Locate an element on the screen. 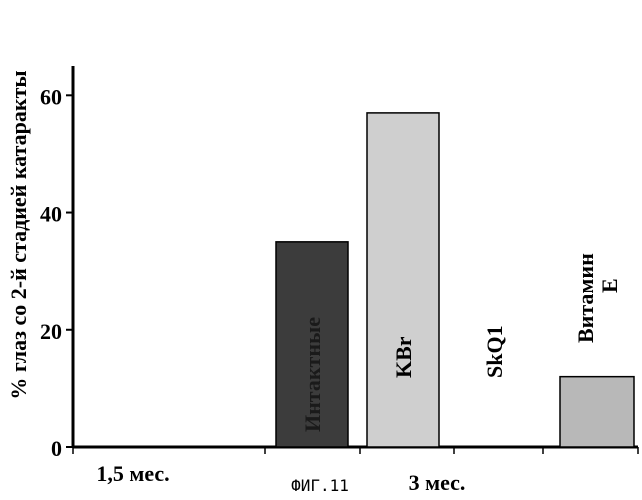  y-tick-label: 60 is located at coordinates (51, 96).